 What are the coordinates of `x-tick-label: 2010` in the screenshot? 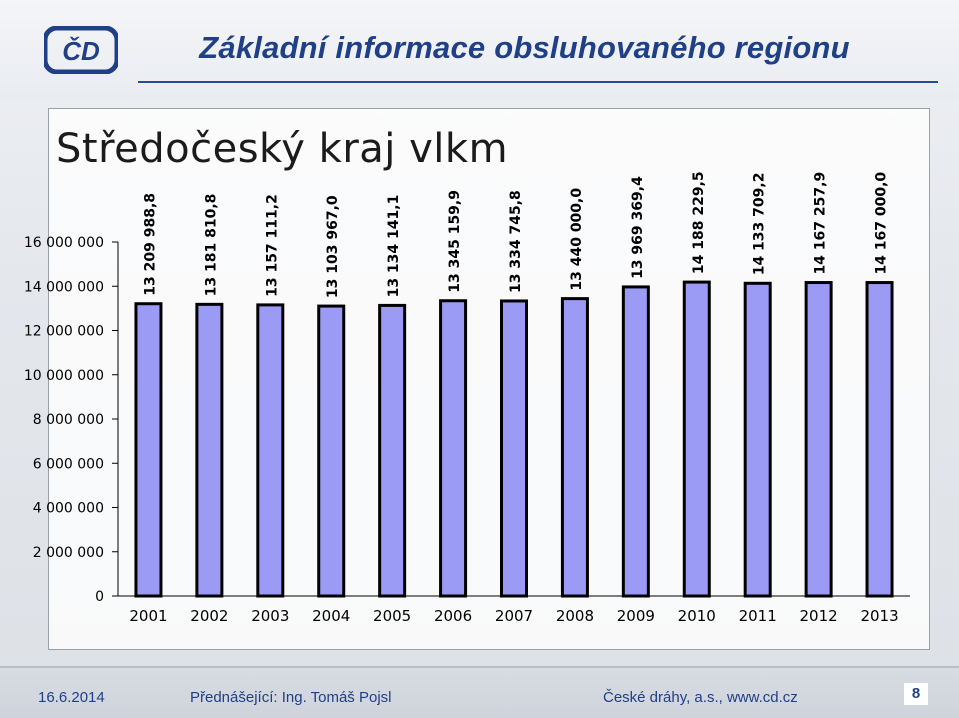 It's located at (697, 616).